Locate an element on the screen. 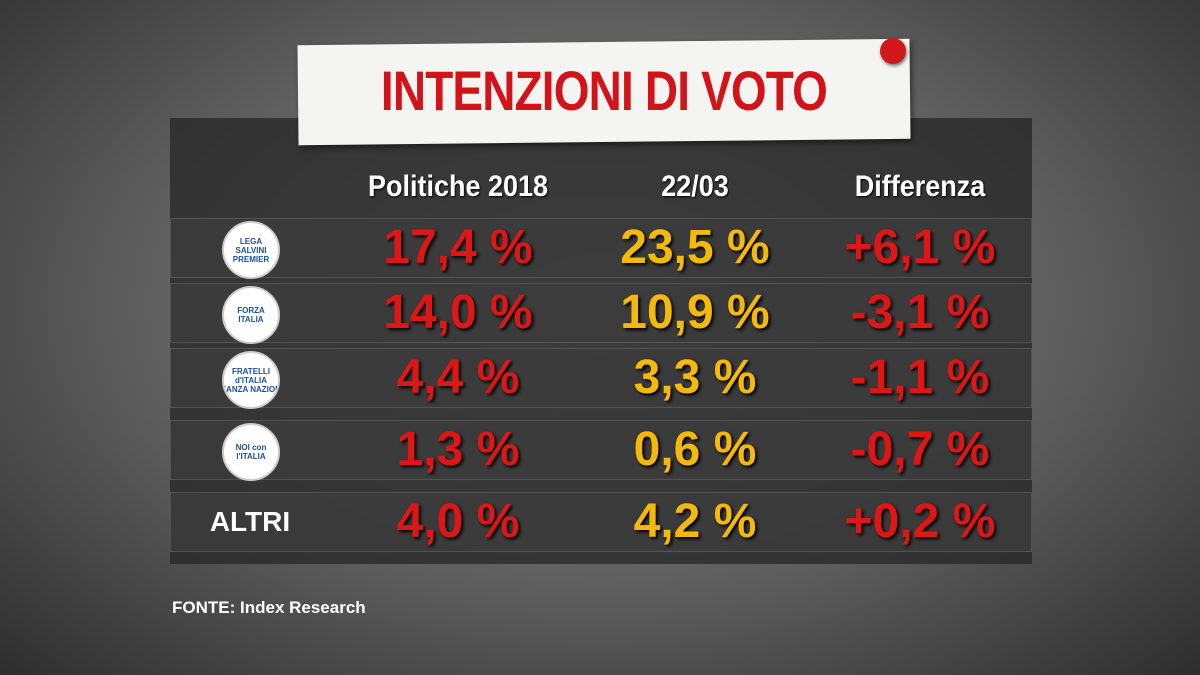 This screenshot has height=675, width=1200. cell-value: -1,1 % is located at coordinates (920, 377).